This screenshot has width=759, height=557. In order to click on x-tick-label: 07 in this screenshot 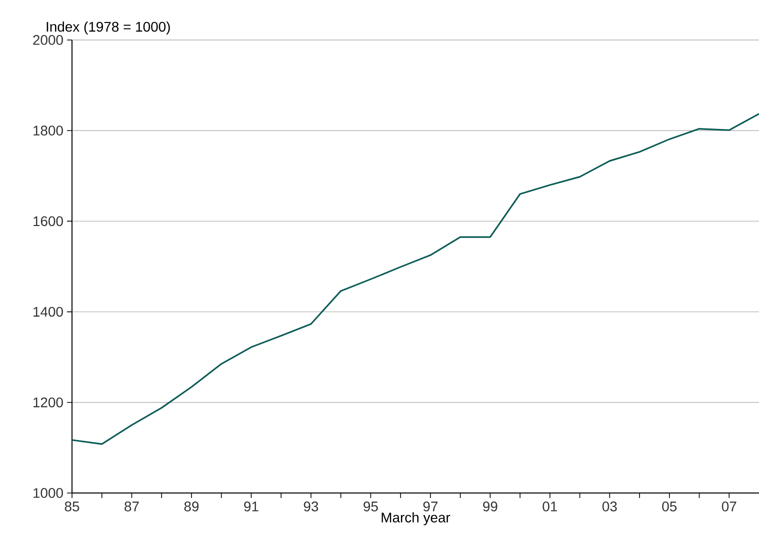, I will do `click(729, 507)`.